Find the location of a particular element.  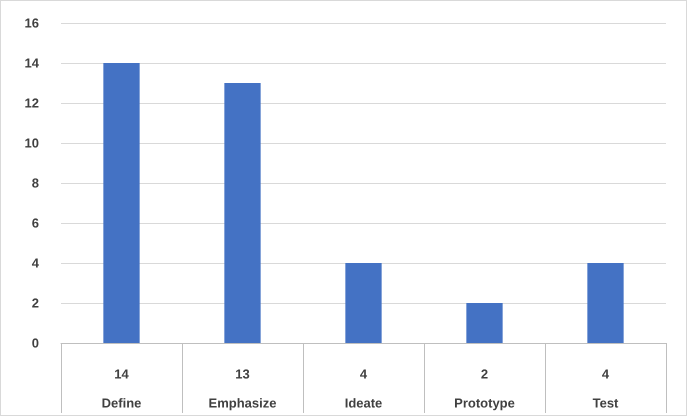

y-tick-label: 16 is located at coordinates (31, 23).